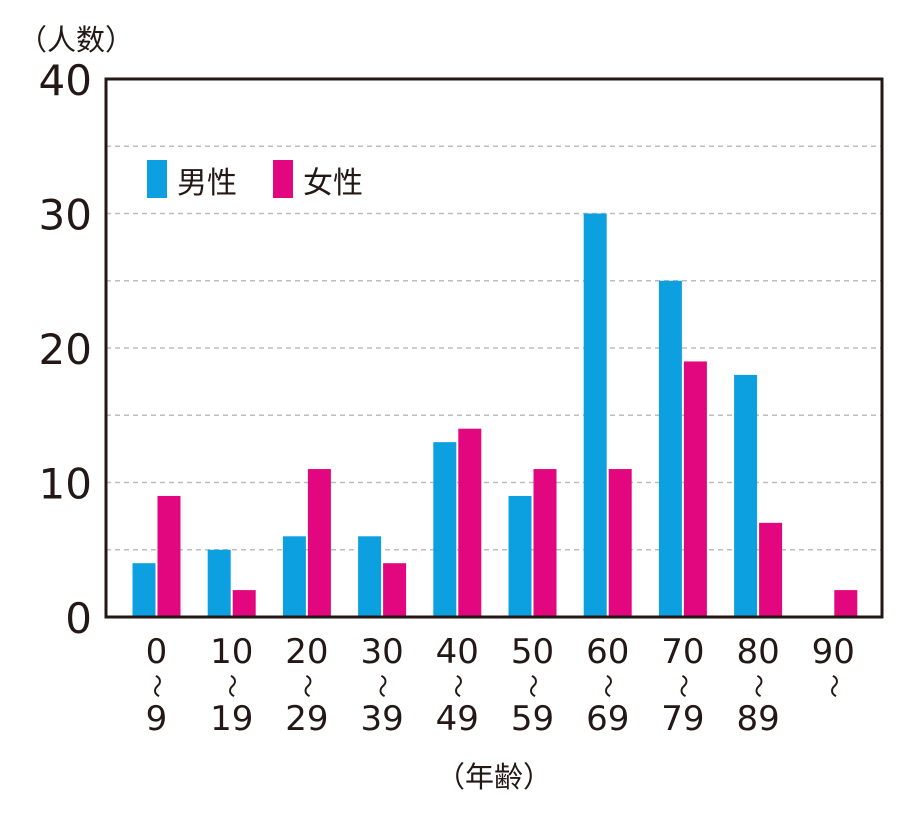 The image size is (904, 820). Describe the element at coordinates (381, 652) in the screenshot. I see `x-tick-label: 30` at that location.